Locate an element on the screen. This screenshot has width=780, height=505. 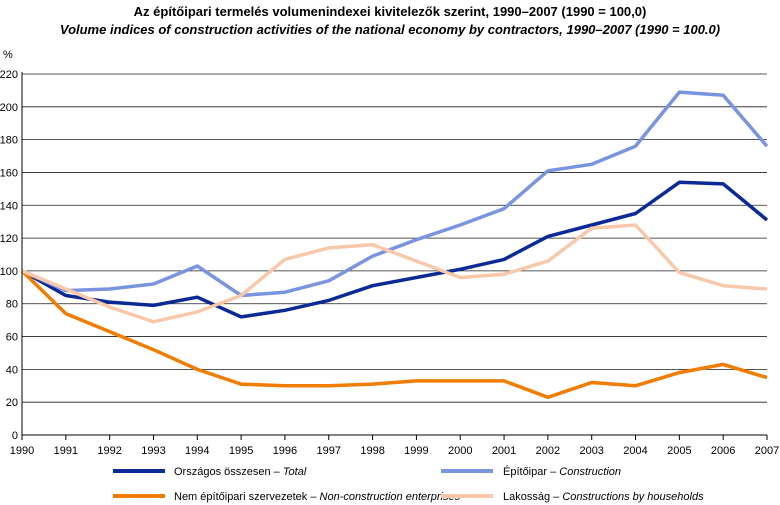
y-tick-label: 120 is located at coordinates (9, 239).